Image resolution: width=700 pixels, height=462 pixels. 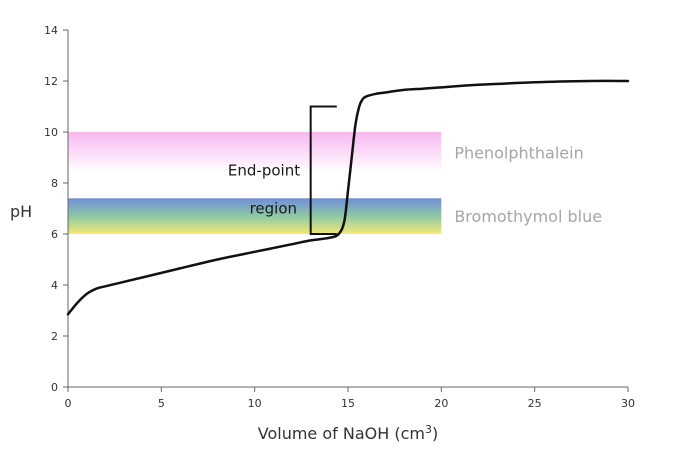 I want to click on y-tick-label: 14, so click(x=51, y=30).